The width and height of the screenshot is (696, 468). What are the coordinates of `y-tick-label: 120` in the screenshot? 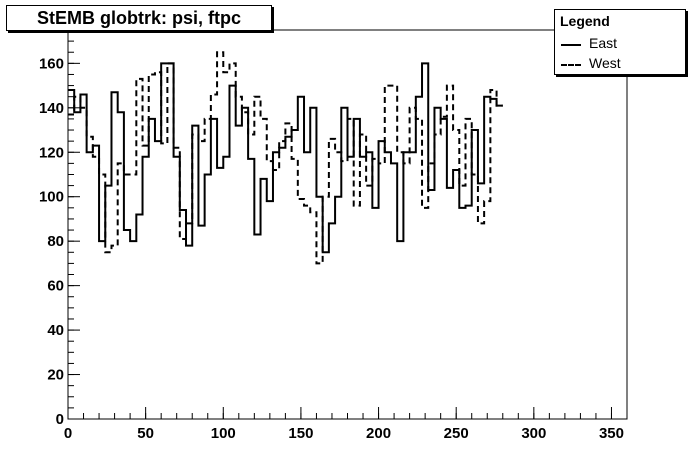 It's located at (51, 152).